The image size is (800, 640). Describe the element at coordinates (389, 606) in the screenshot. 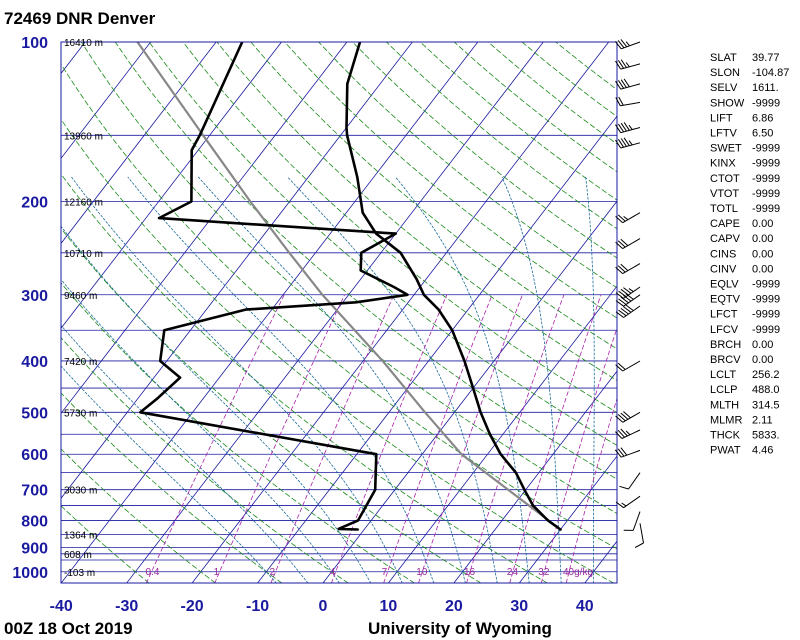

I see `temperature-tick-label: 10` at that location.